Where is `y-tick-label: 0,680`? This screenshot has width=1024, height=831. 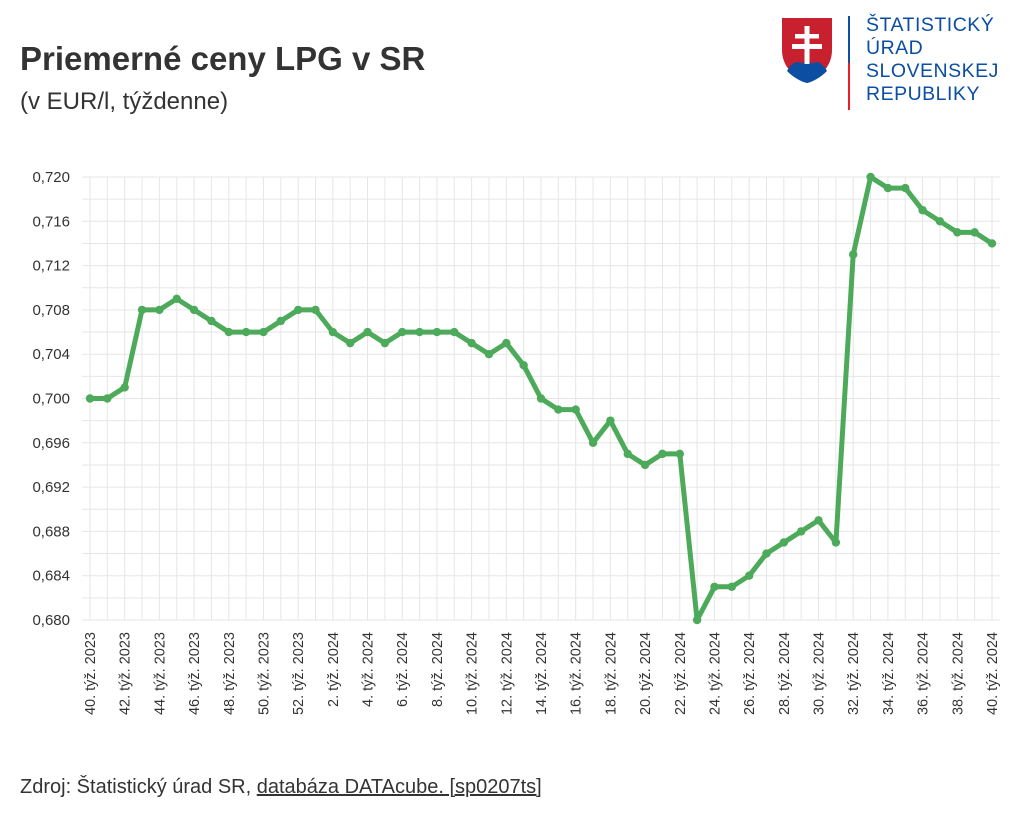
y-tick-label: 0,680 is located at coordinates (51, 620).